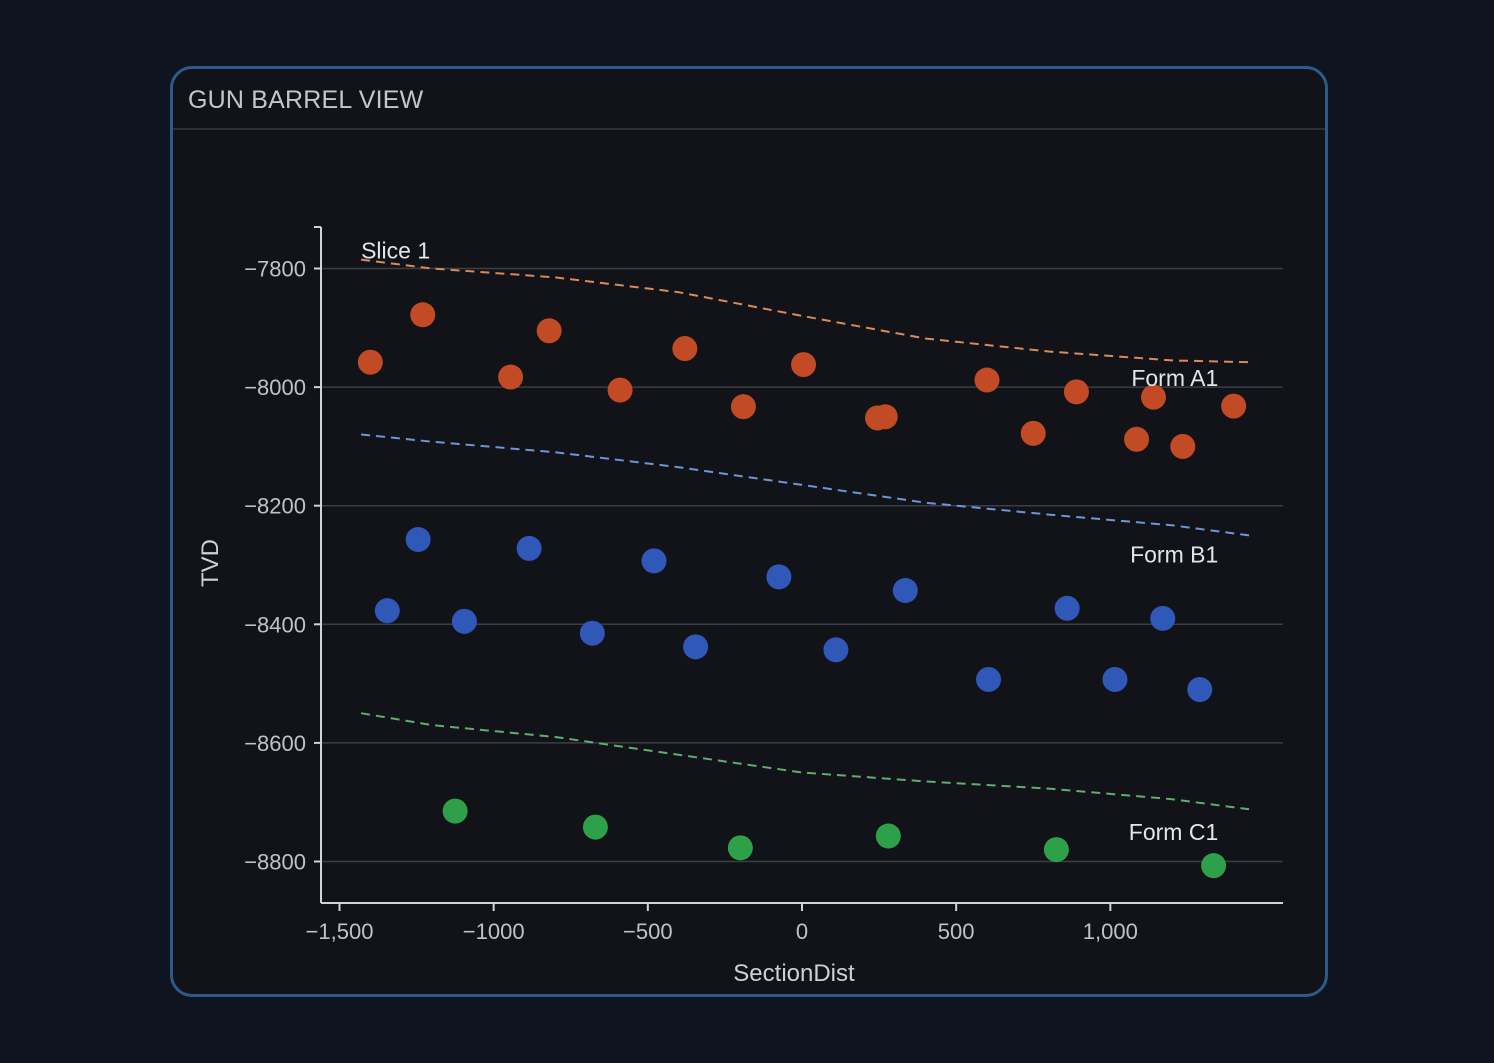 Image resolution: width=1494 pixels, height=1063 pixels. Describe the element at coordinates (340, 931) in the screenshot. I see `x-tick-label: −1,500` at that location.